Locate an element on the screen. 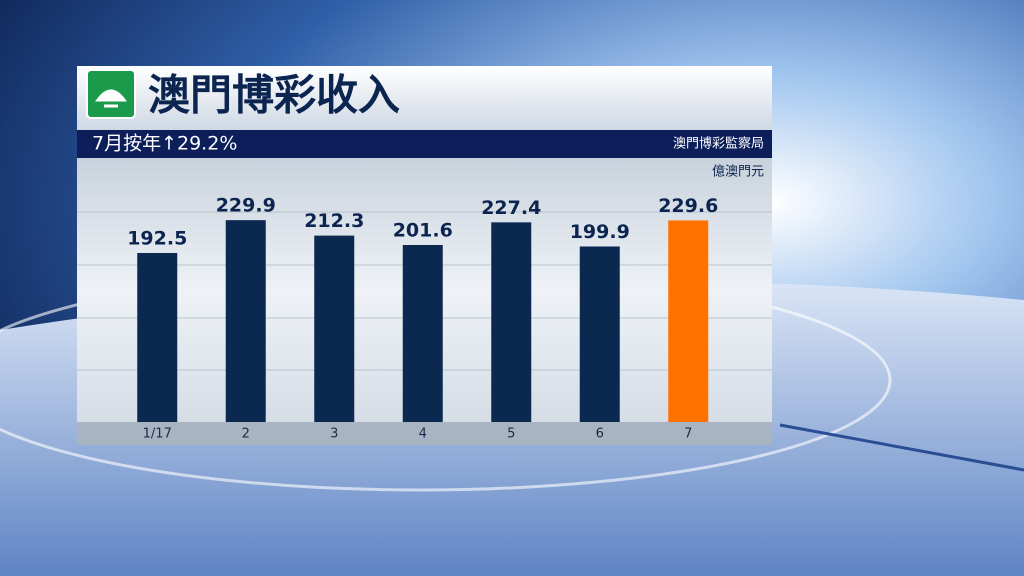 The width and height of the screenshot is (1024, 576). floor-line is located at coordinates (901, 447).